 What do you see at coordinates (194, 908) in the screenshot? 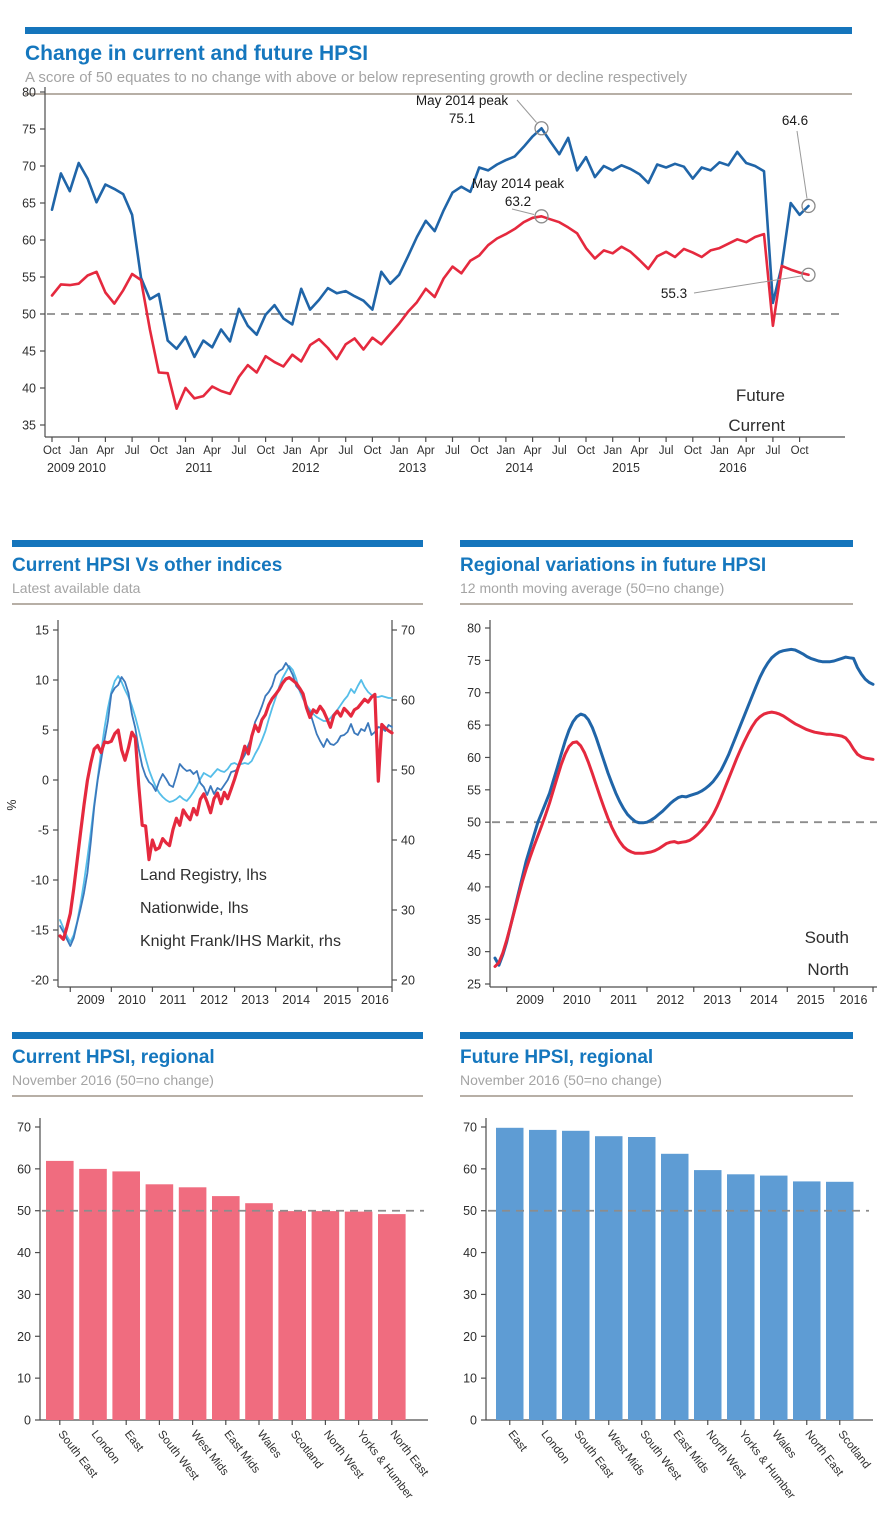
I see `legend-nationwide: Nationwide, lhs` at bounding box center [194, 908].